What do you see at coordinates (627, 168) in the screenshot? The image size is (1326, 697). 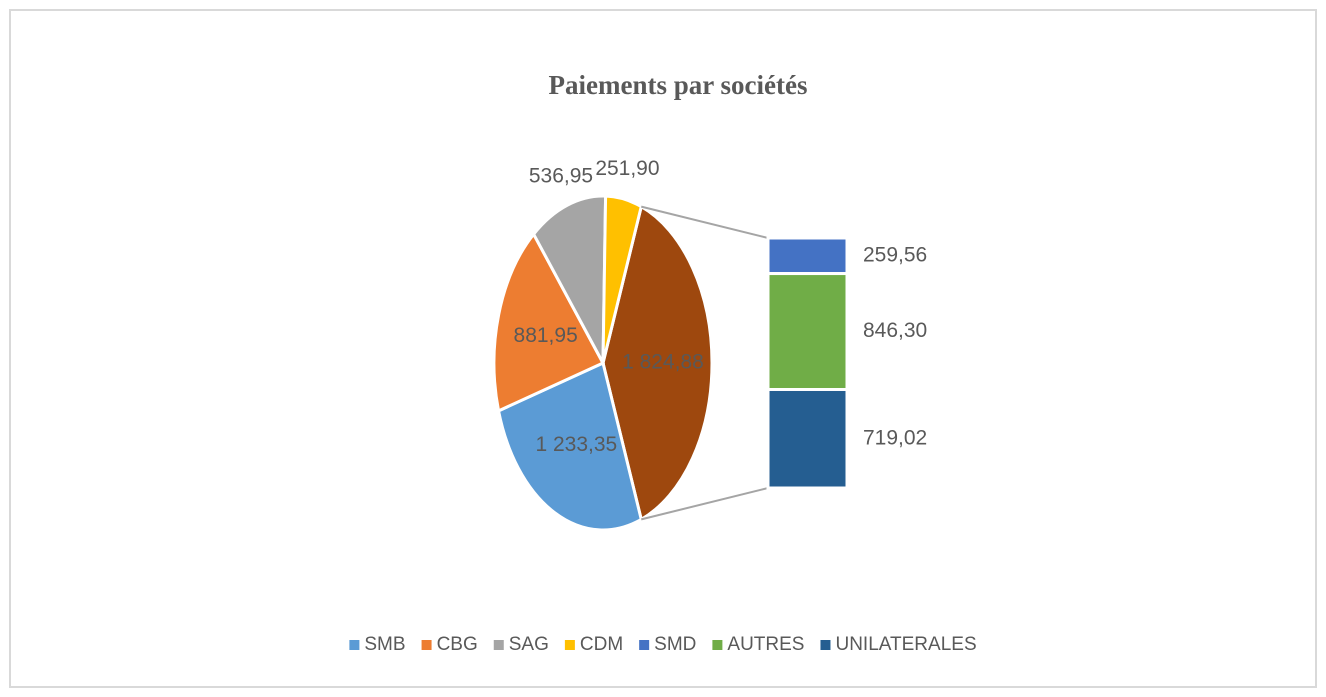 I see `data-label: 251,90` at bounding box center [627, 168].